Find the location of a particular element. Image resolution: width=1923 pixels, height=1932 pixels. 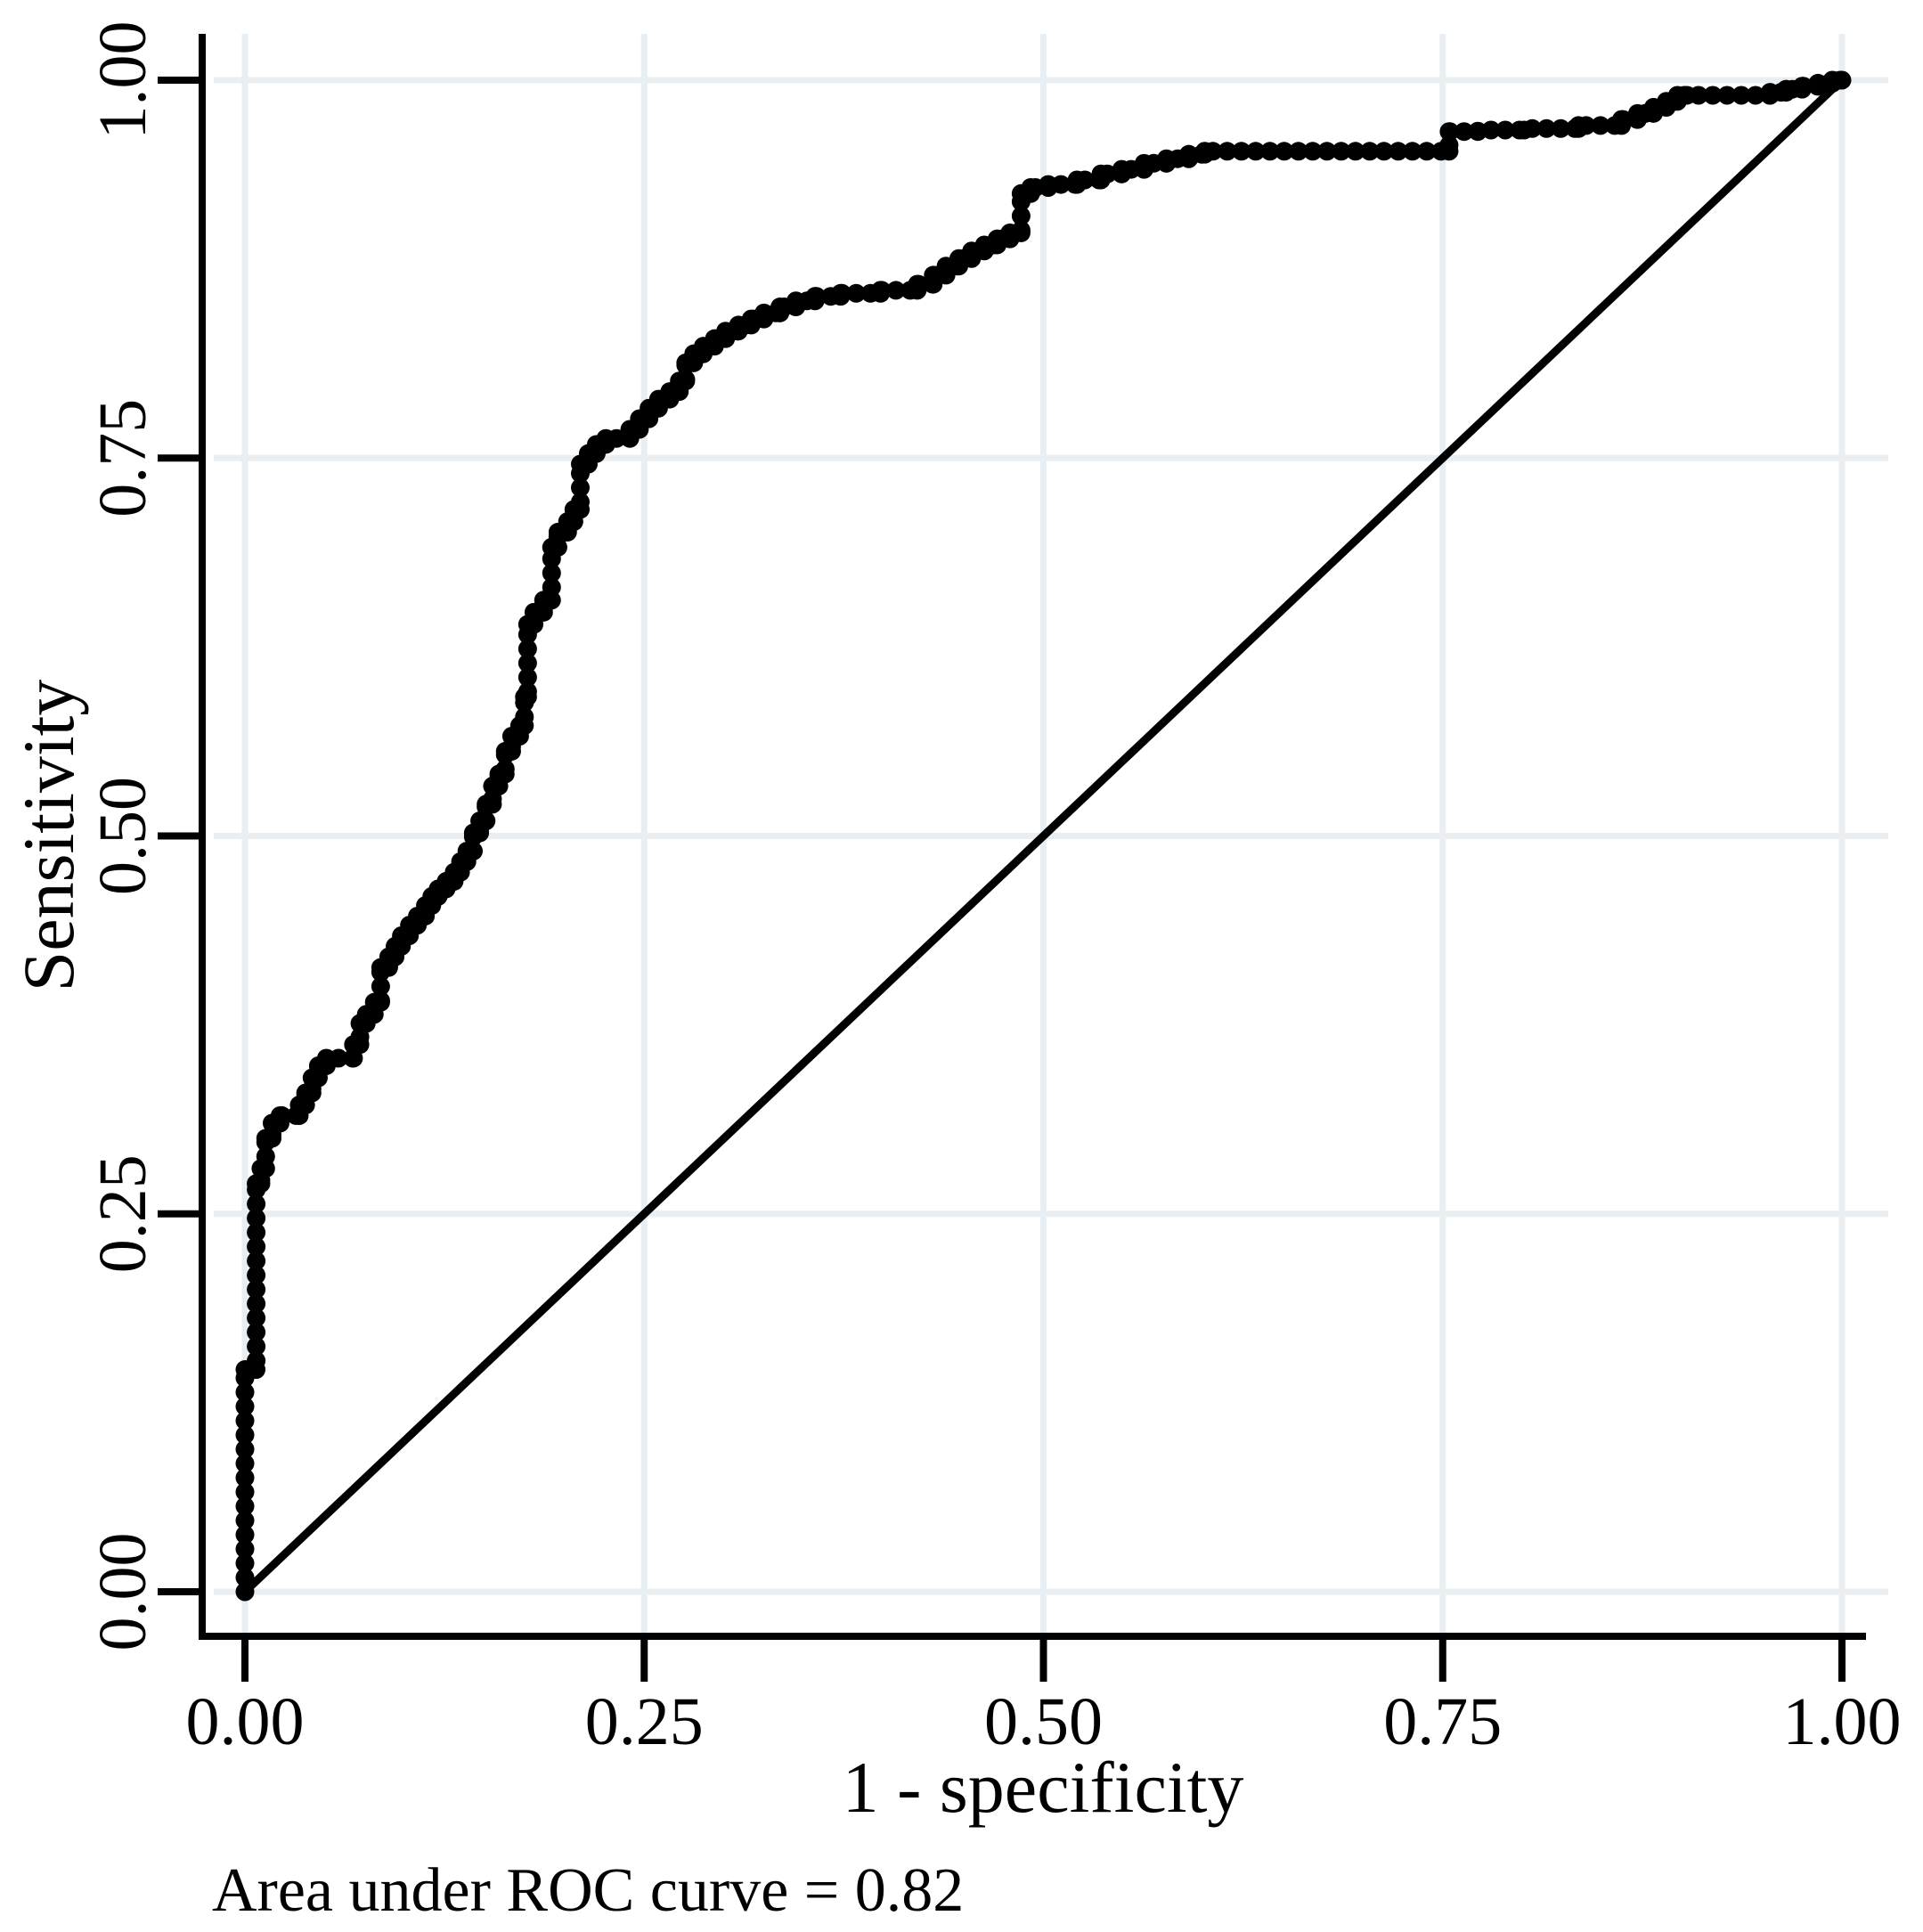

x-tick-label: 1.00 is located at coordinates (1842, 1721).